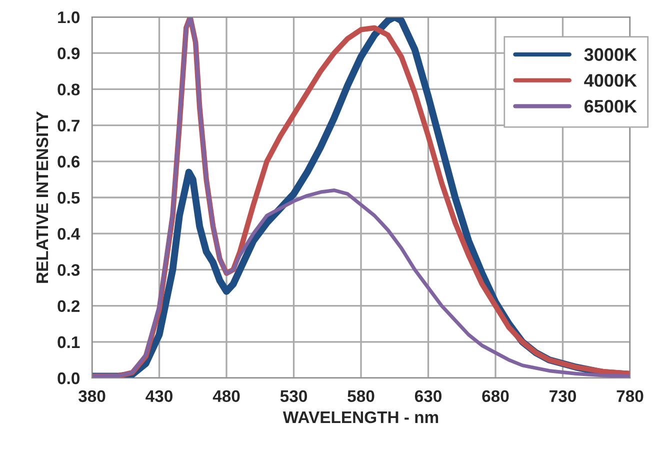 Image resolution: width=659 pixels, height=452 pixels. Describe the element at coordinates (69, 234) in the screenshot. I see `y-tick-label: 0.4` at that location.